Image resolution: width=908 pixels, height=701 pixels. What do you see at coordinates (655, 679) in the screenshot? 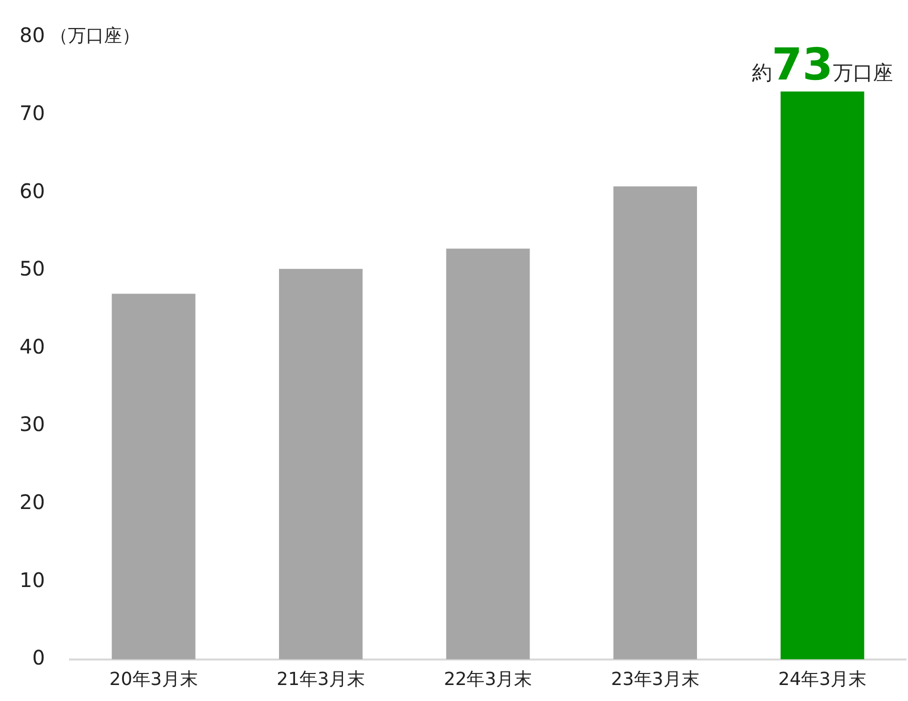
I see `x-tick-label: 23年3月末` at bounding box center [655, 679].